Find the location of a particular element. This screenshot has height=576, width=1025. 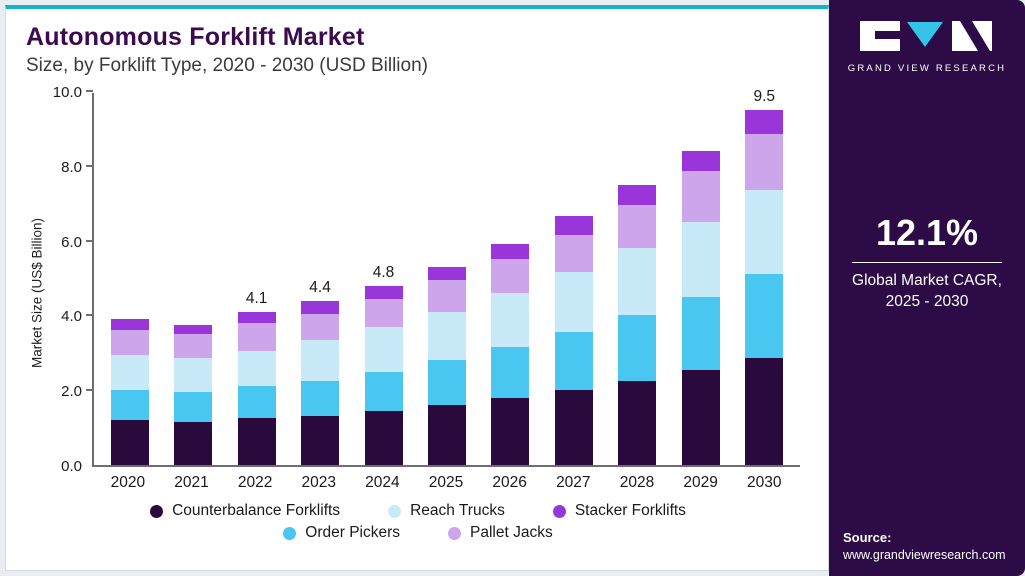

bar-segment-counterbalance-forklifts-2029 is located at coordinates (700, 417).